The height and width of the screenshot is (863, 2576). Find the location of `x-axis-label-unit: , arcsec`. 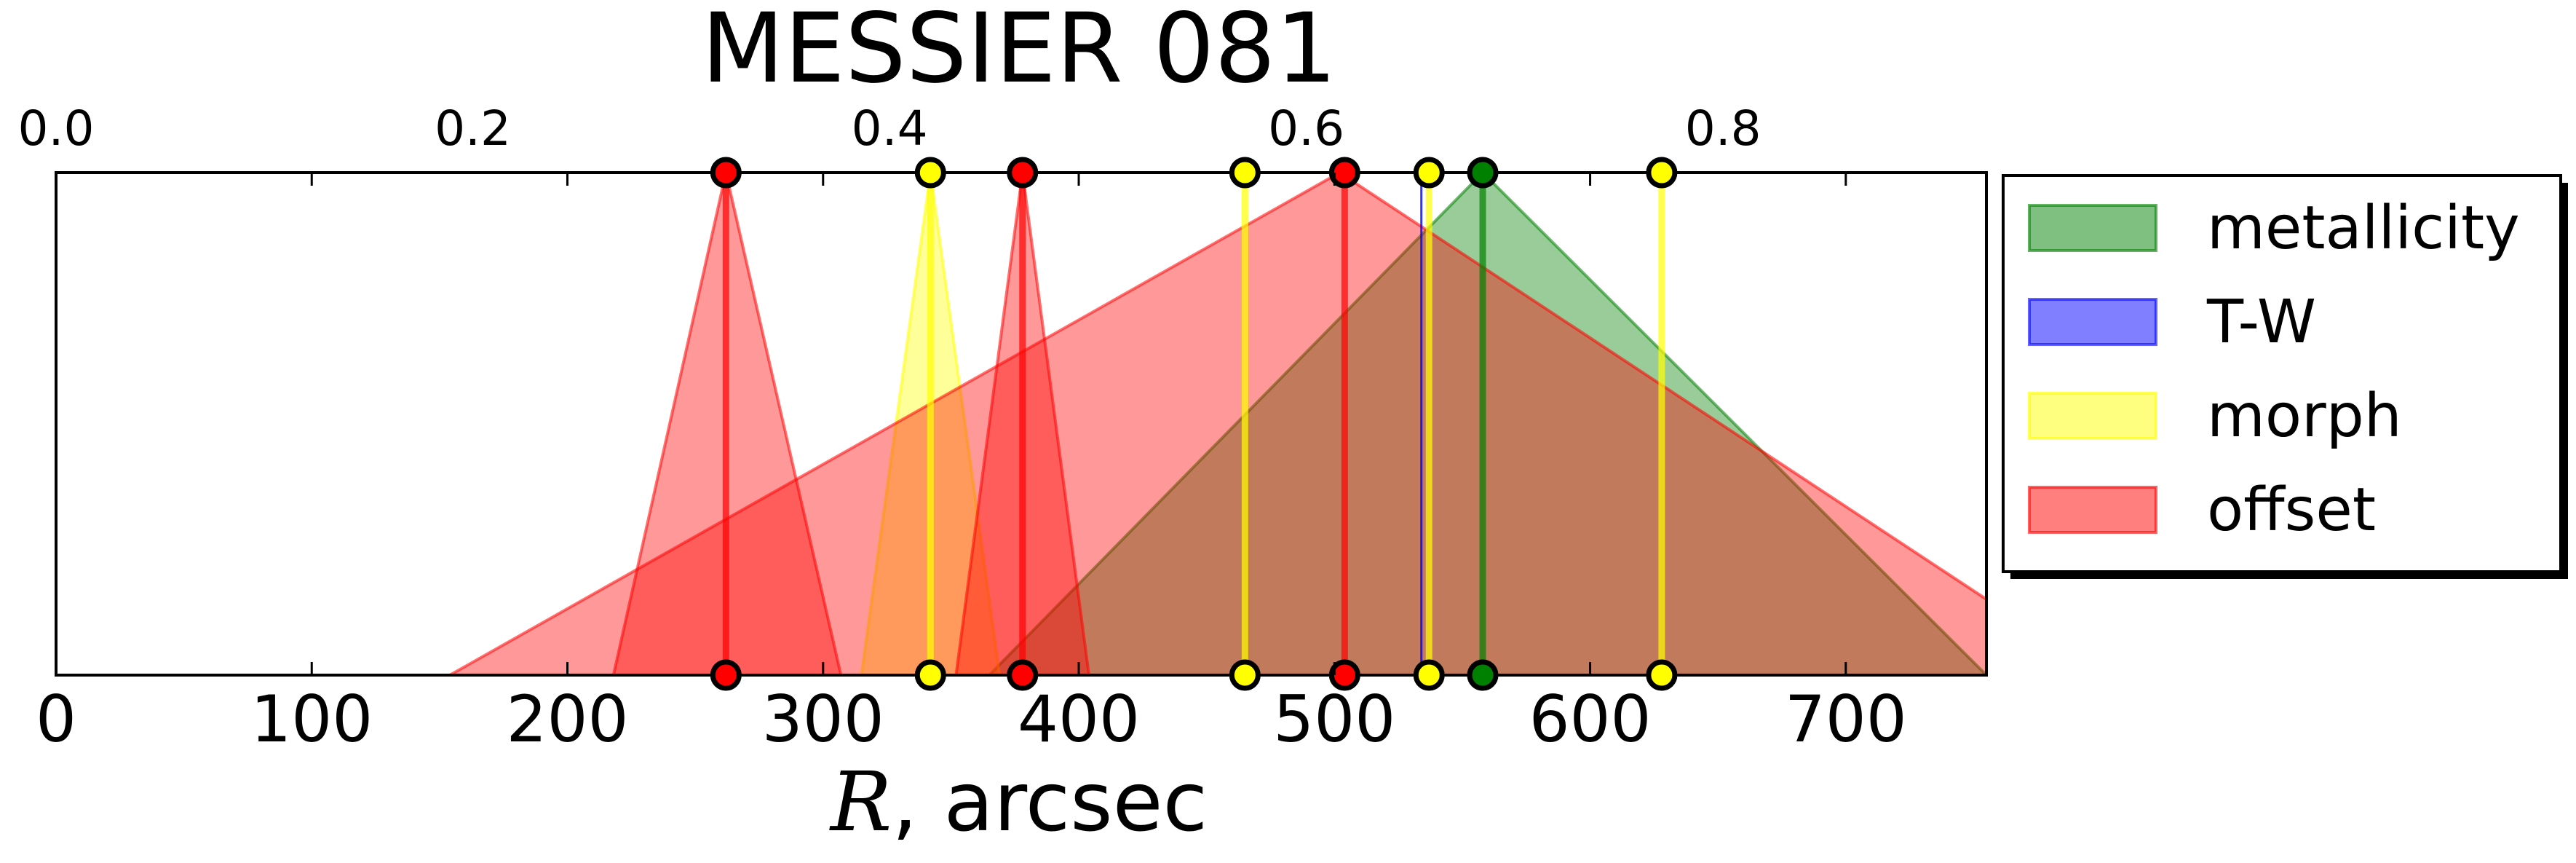

x-axis-label-unit: , arcsec is located at coordinates (1050, 802).